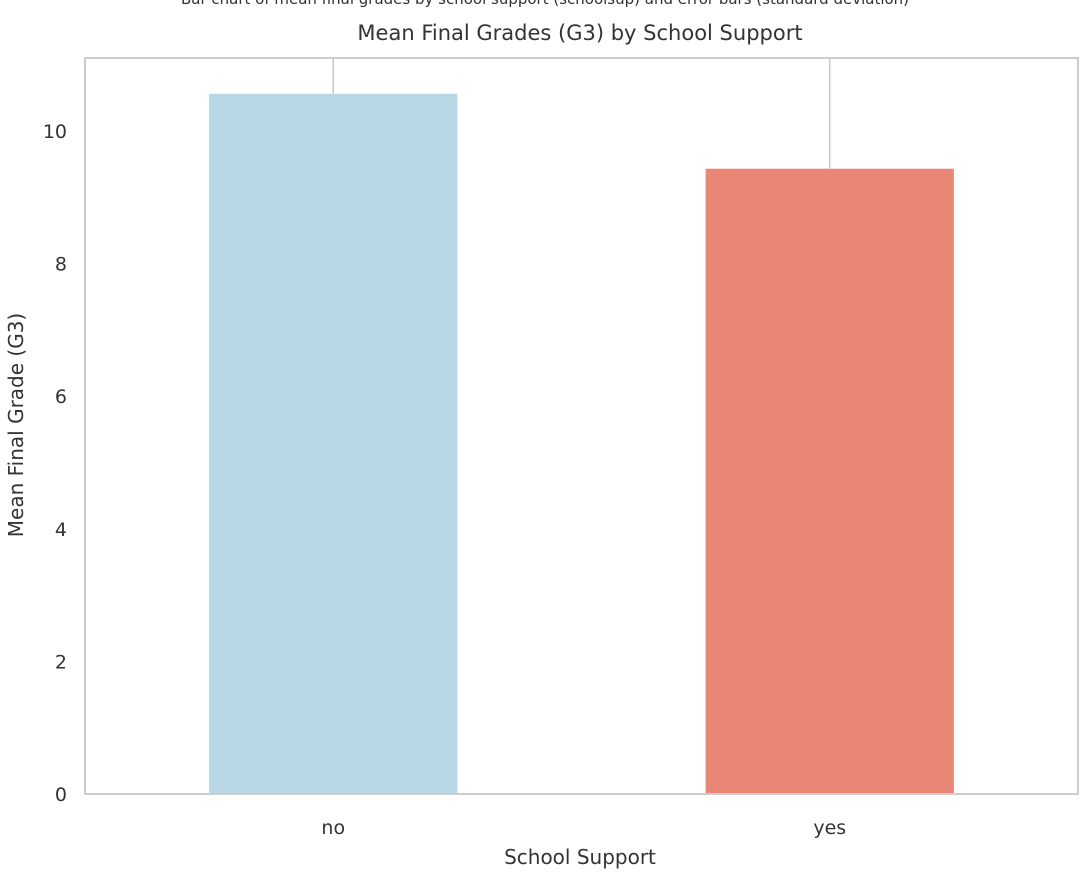  I want to click on y-axis: 0 2 4 6 8 10, so click(55, 463).